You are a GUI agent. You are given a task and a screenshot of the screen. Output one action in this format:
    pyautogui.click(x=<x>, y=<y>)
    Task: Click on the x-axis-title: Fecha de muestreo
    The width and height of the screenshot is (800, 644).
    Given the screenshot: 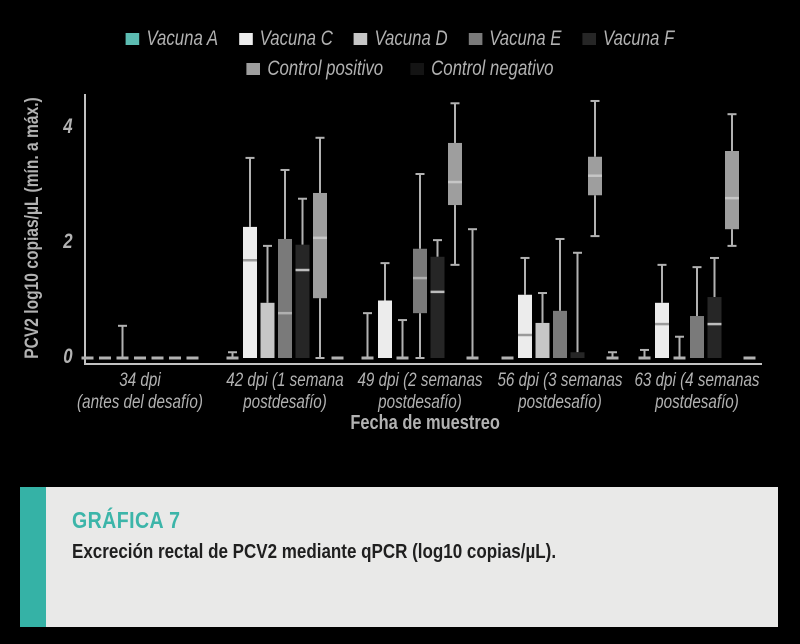 What is the action you would take?
    pyautogui.click(x=425, y=423)
    